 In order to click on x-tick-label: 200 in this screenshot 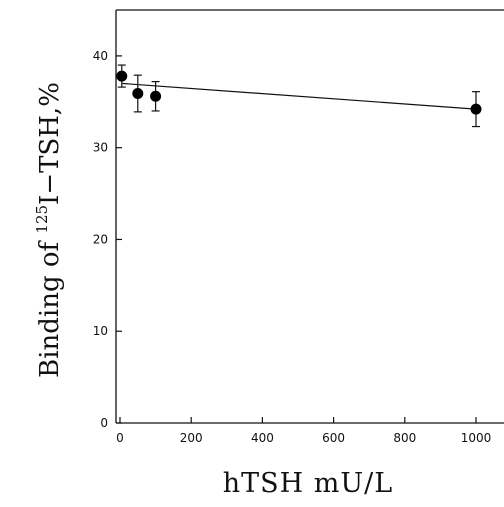, I will do `click(191, 438)`.